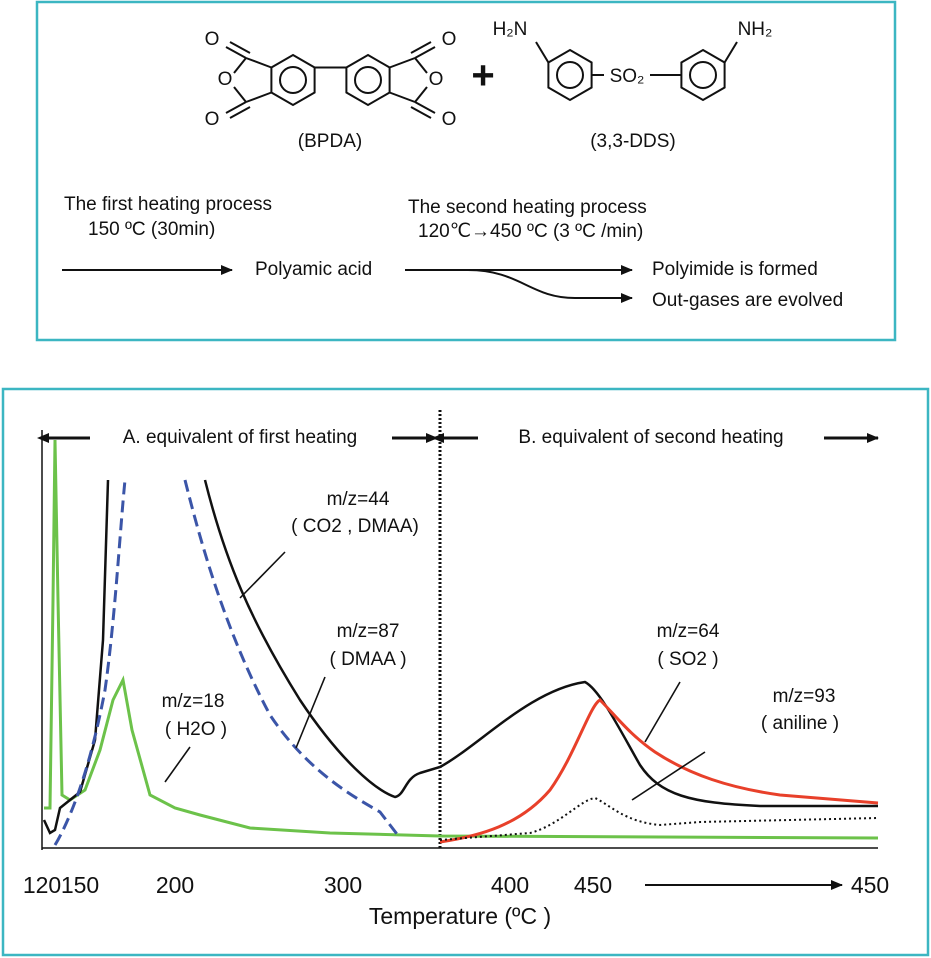 This screenshot has height=958, width=931. I want to click on curve-label: m/z=87, so click(368, 631).